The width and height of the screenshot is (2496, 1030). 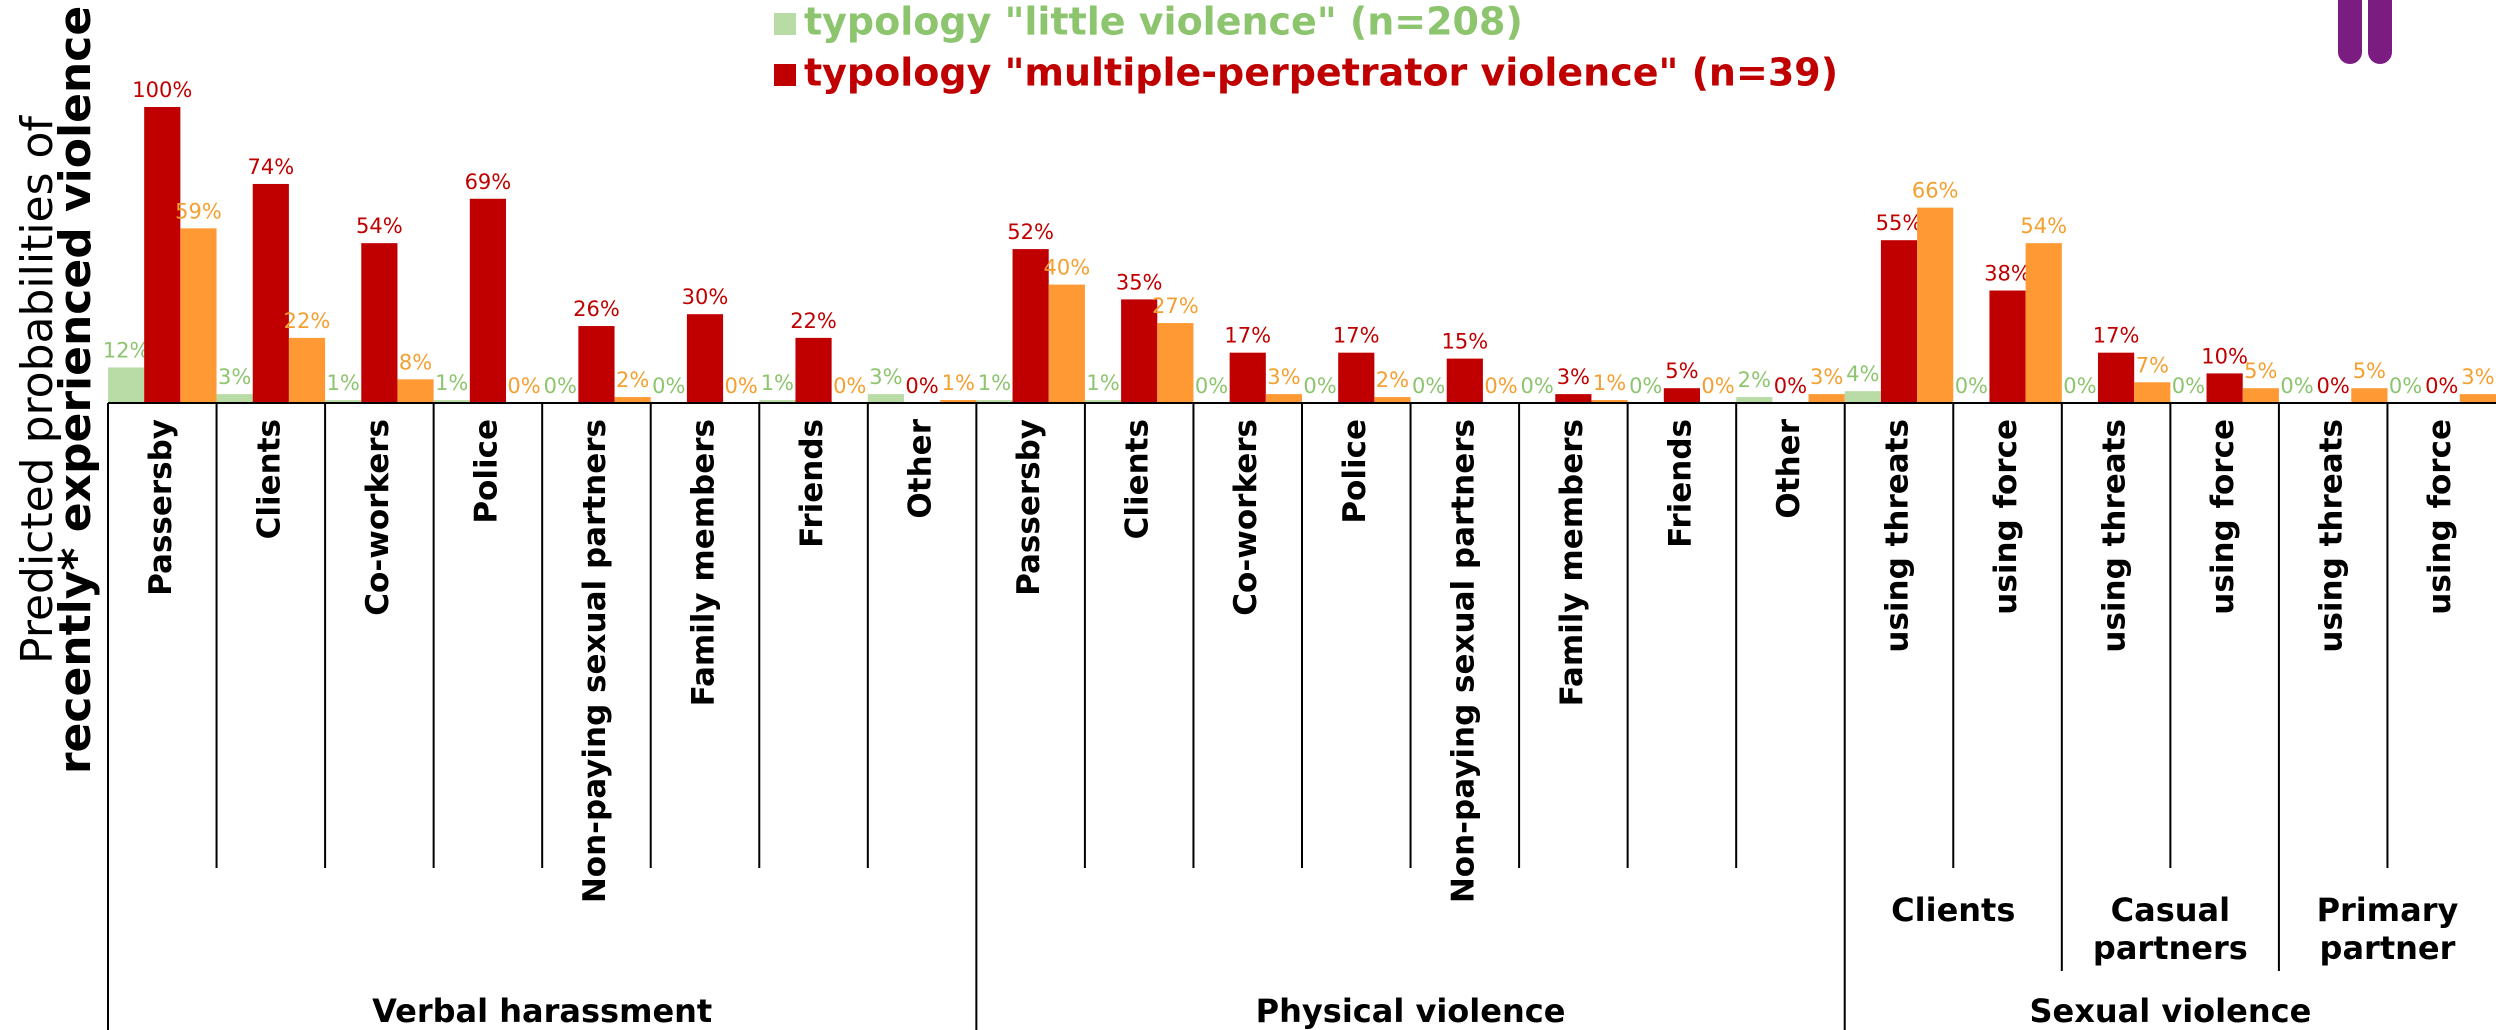 I want to click on value-label: 27%, so click(x=1175, y=306).